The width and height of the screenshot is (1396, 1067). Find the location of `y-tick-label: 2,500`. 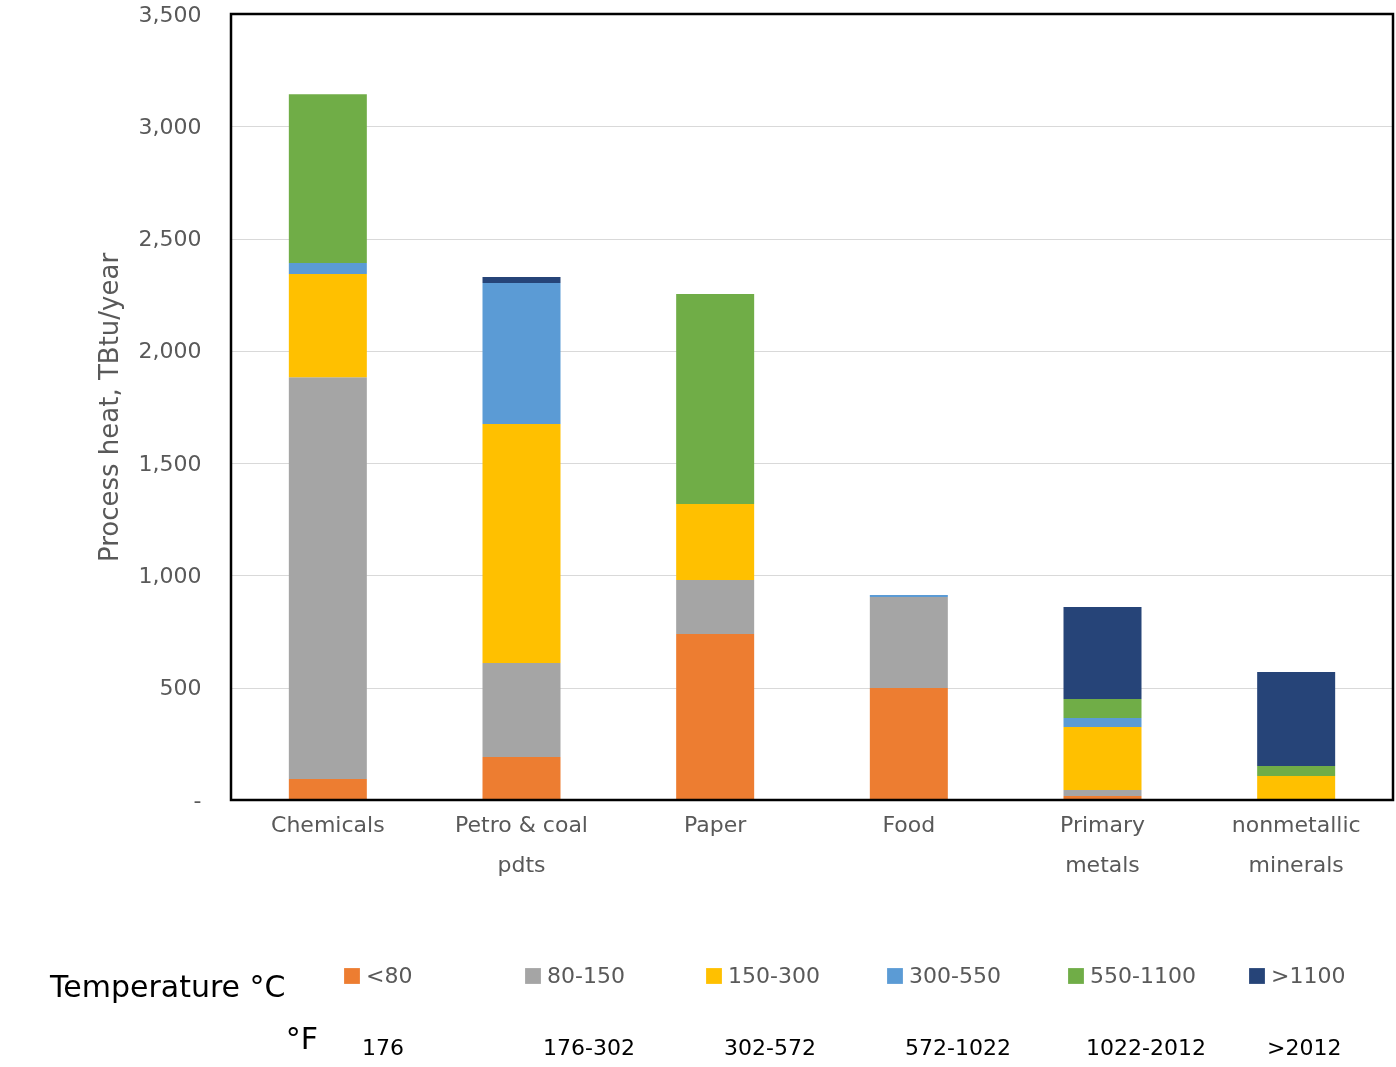

y-tick-label: 2,500 is located at coordinates (170, 239).